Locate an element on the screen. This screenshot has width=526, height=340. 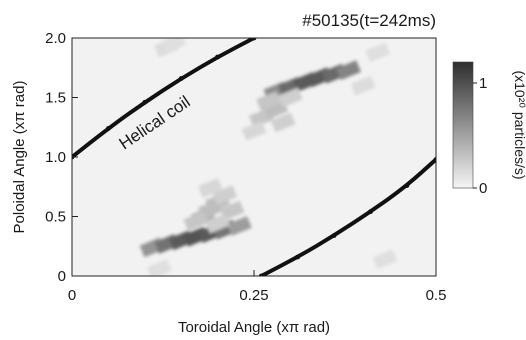
colorbar-tick-label: 0 is located at coordinates (483, 188).